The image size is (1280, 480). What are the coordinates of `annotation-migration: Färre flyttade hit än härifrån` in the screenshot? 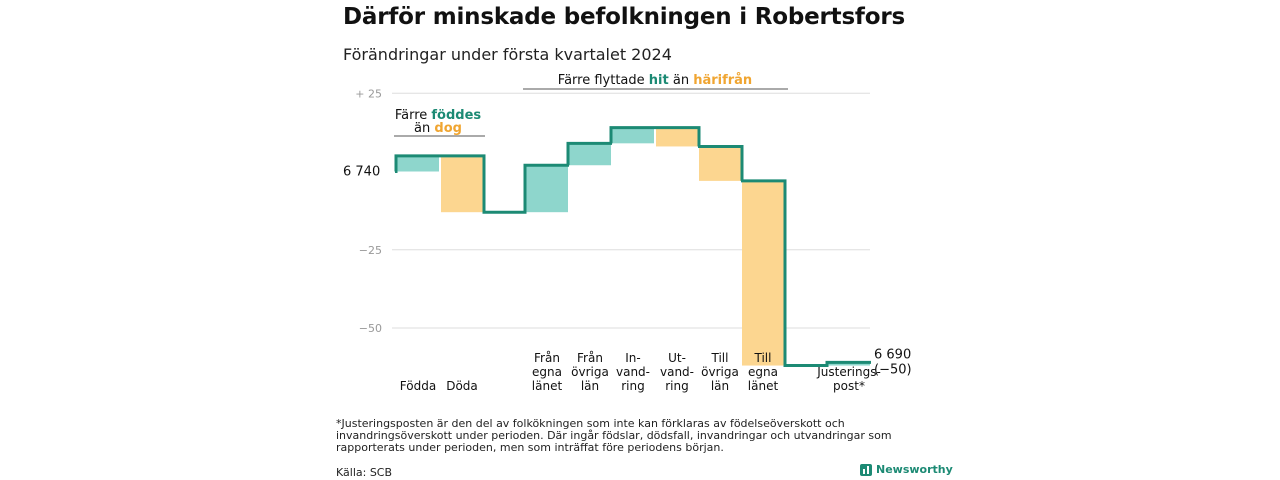 It's located at (655, 80).